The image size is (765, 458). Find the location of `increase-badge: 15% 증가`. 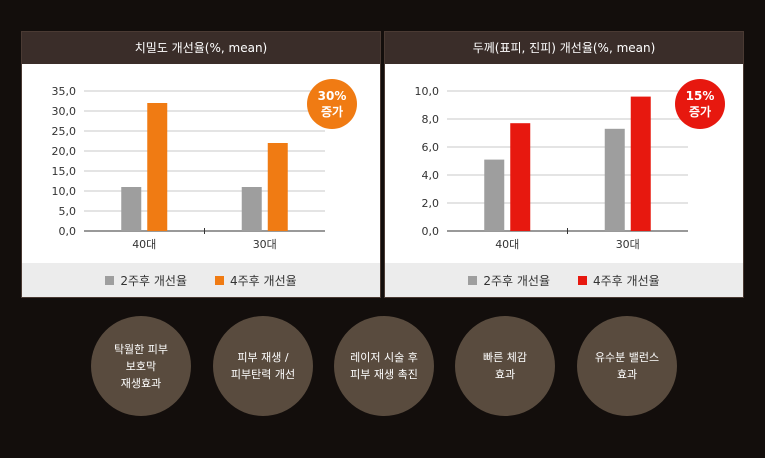

increase-badge: 15% 증가 is located at coordinates (700, 104).